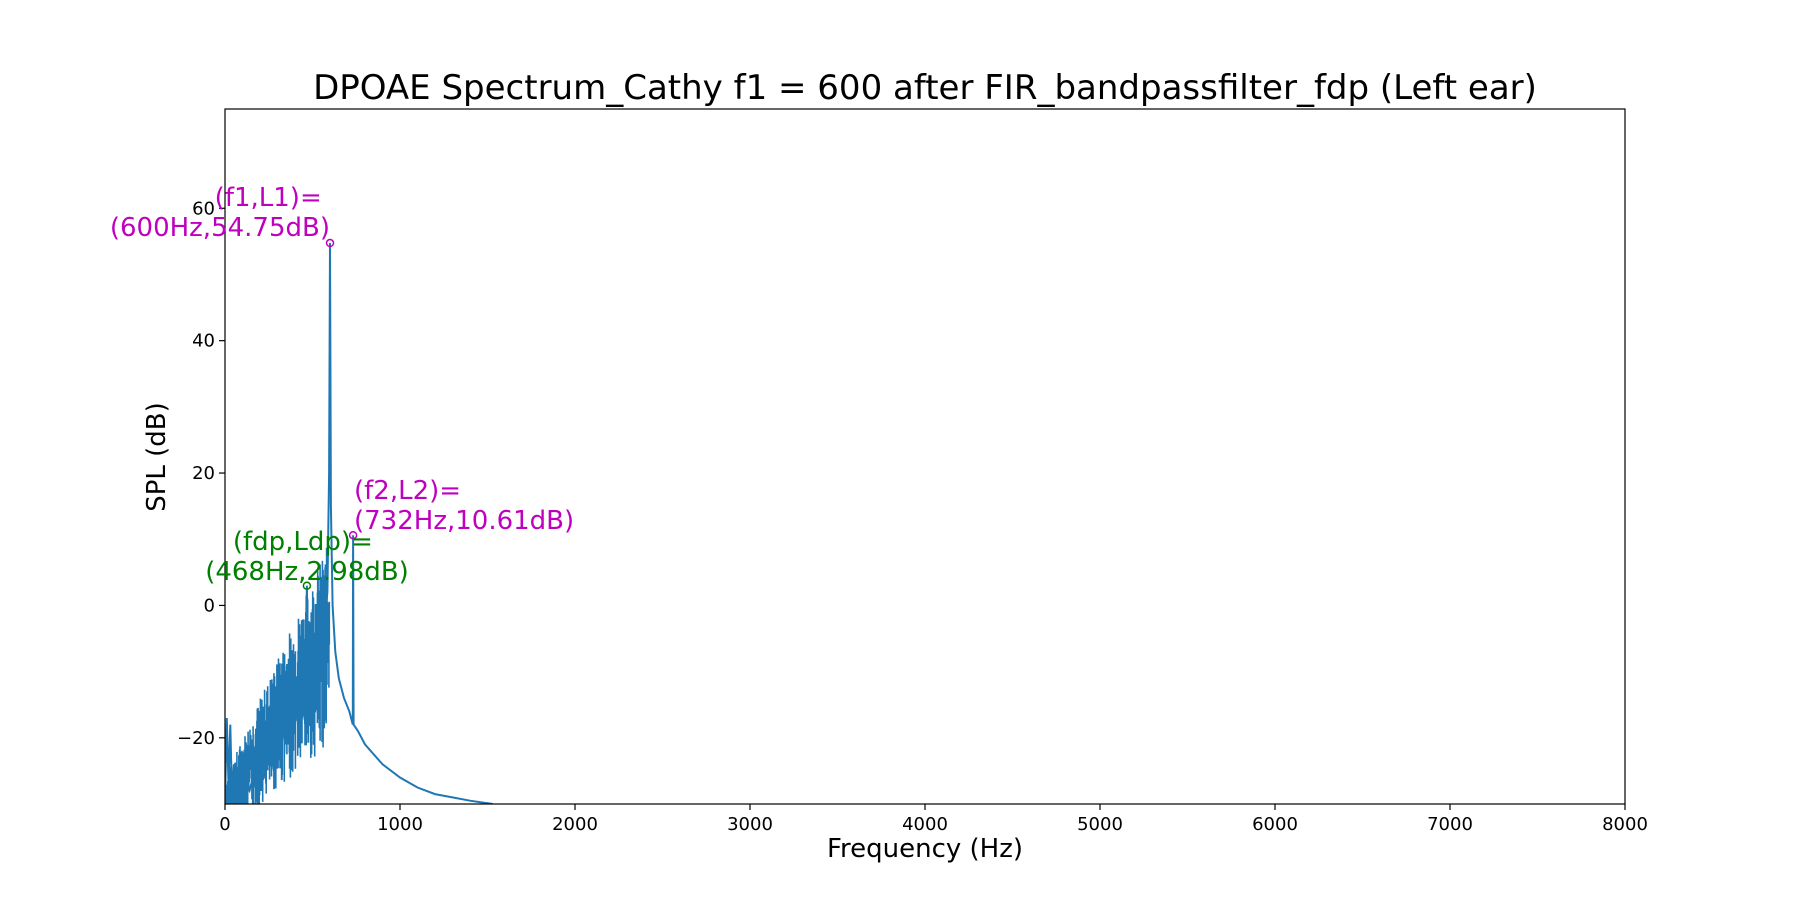 The image size is (1800, 900). What do you see at coordinates (307, 572) in the screenshot?
I see `annotation-fdp-line2: (468Hz,2.98dB)` at bounding box center [307, 572].